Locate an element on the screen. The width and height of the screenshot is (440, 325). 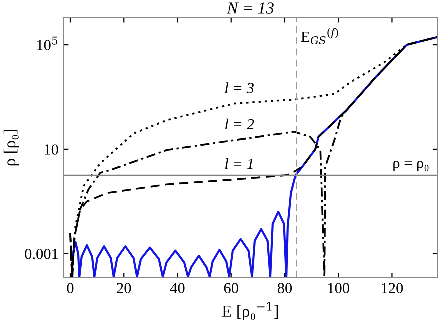
x-tick-label: 20 is located at coordinates (124, 288).